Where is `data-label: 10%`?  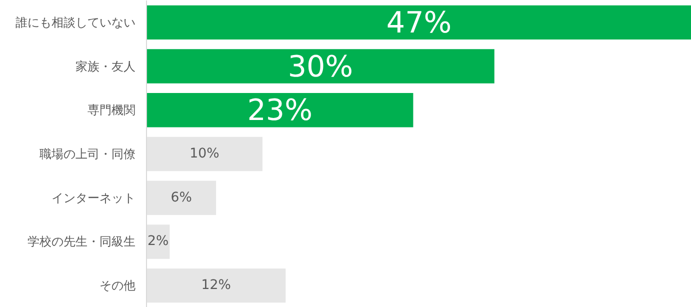
data-label: 10% is located at coordinates (205, 154).